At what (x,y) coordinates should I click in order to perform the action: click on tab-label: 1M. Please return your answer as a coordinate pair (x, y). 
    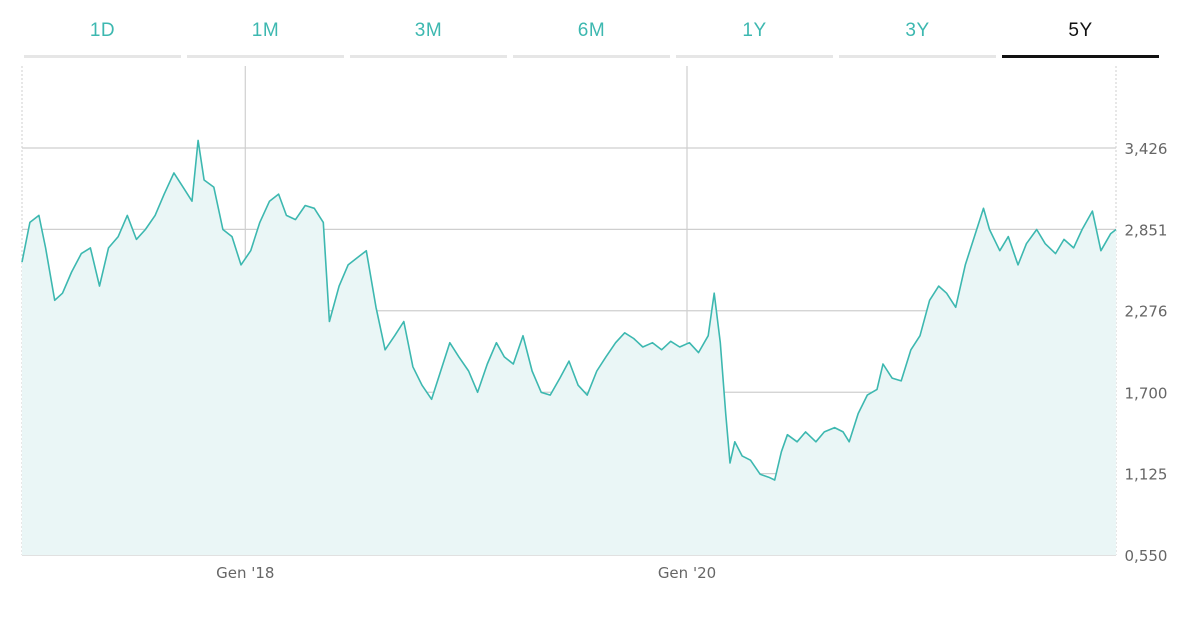
    Looking at the image, I should click on (265, 30).